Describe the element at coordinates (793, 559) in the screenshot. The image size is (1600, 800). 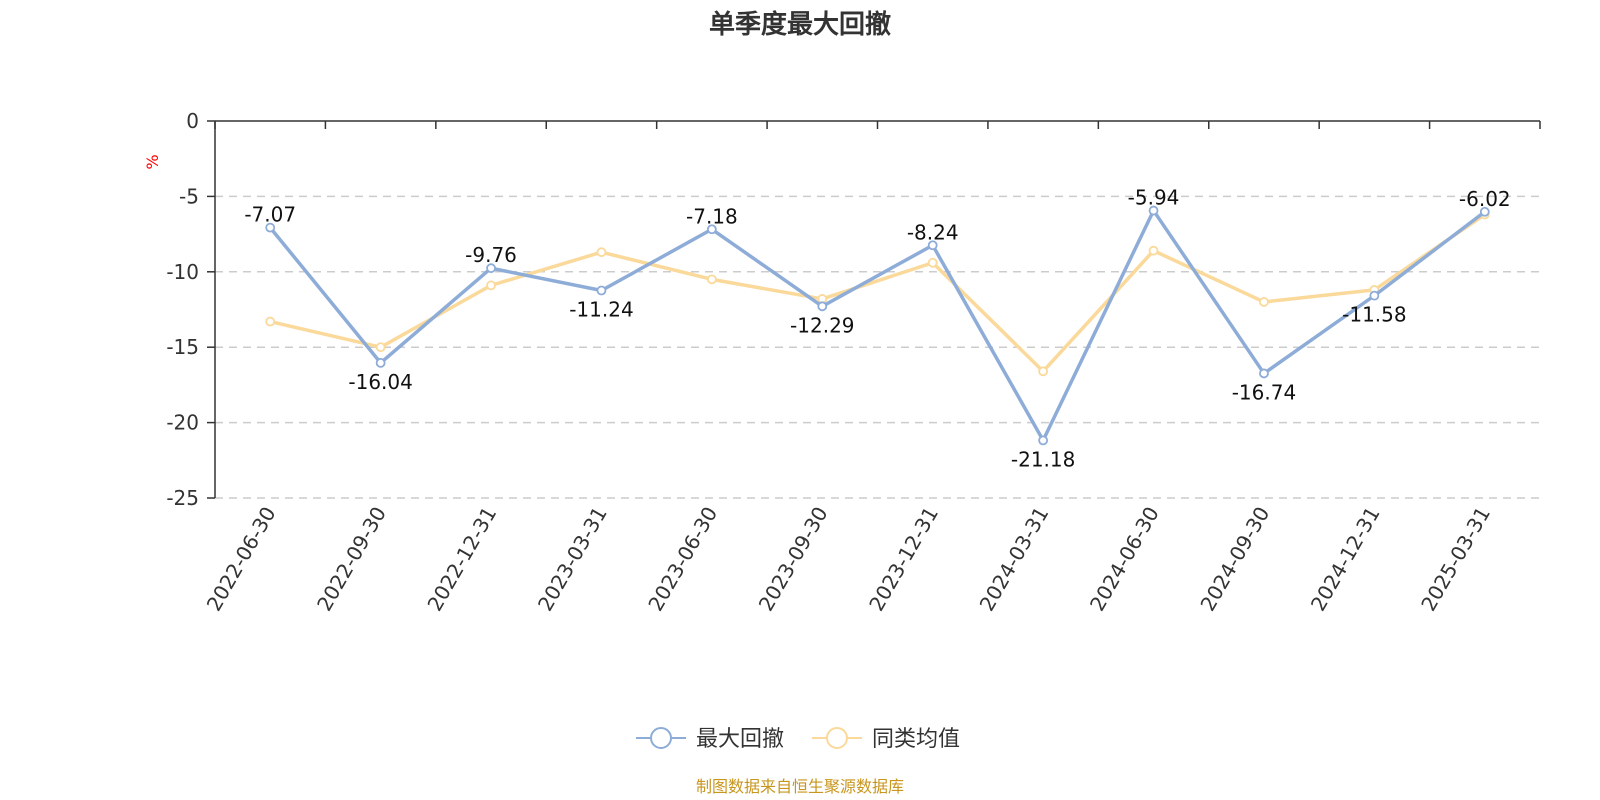
I see `x-tick-label: 2023-09-30` at that location.